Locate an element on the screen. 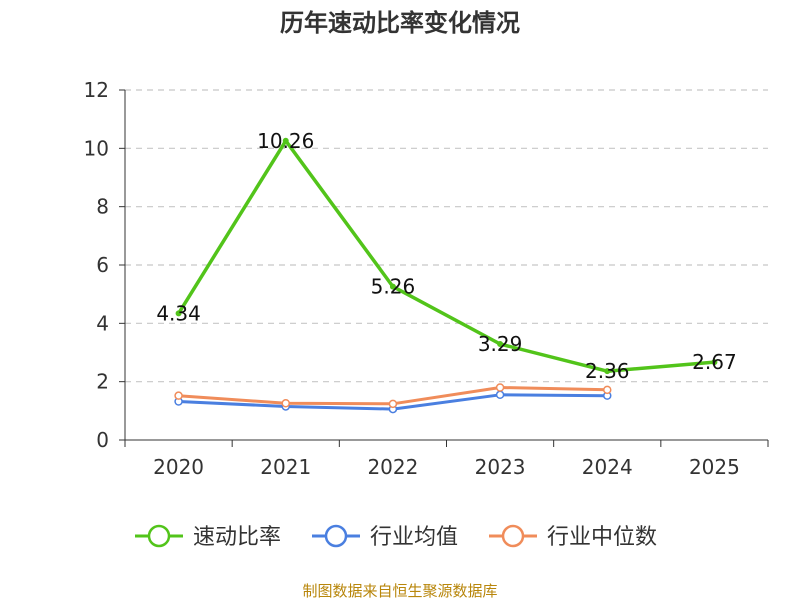  legend-label: 速动比率 is located at coordinates (237, 537).